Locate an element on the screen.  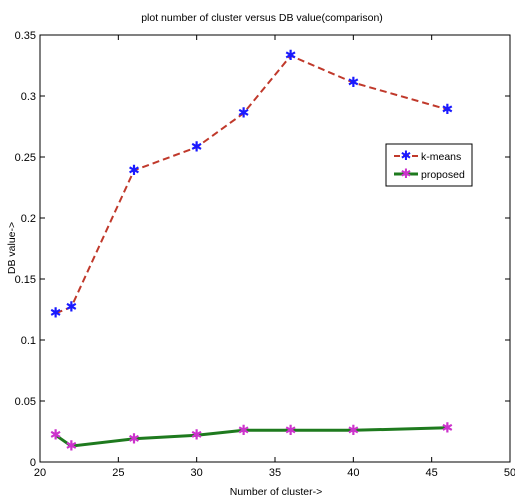
series-proposed: ✱✱ ✱ ✱ ✱ ✱ ✱ ✱ is located at coordinates (251, 437).